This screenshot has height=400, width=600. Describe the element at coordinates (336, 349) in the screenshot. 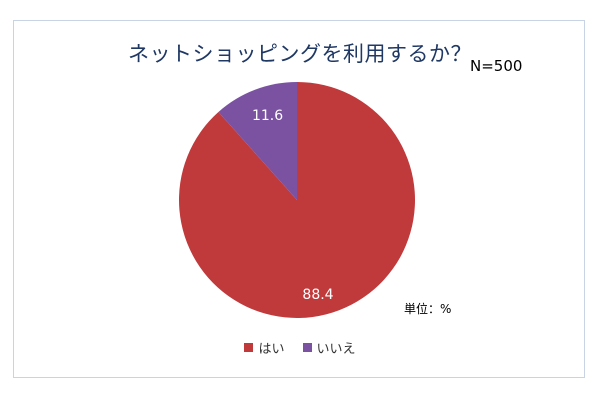

I see `legend-label-no: いいえ` at that location.